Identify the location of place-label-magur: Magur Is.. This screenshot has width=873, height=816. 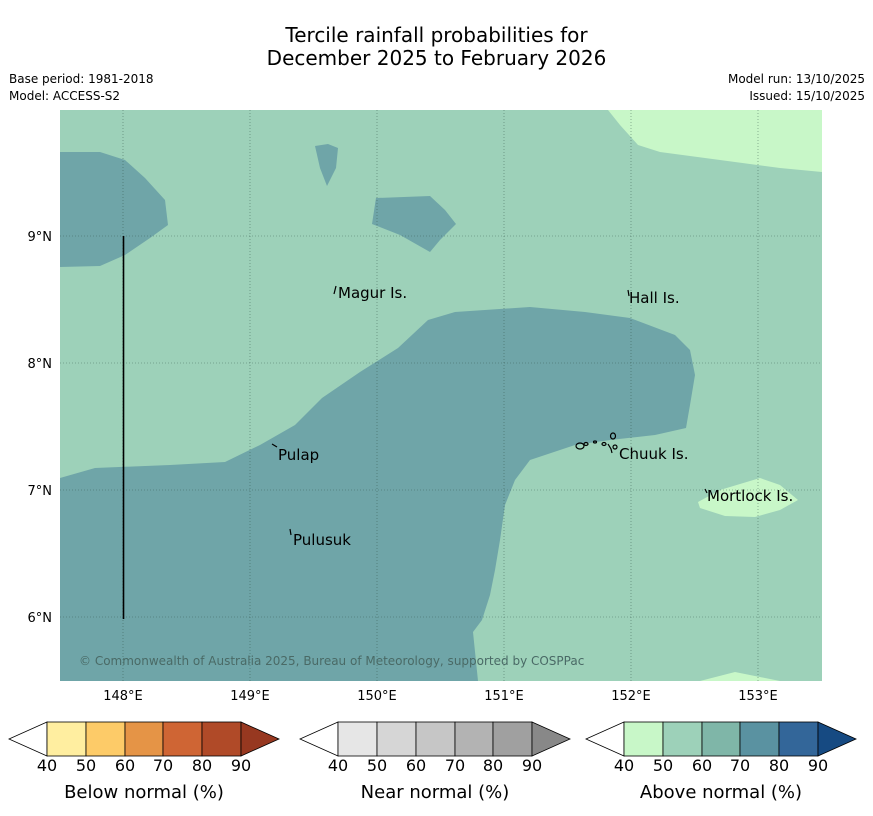
(372, 293).